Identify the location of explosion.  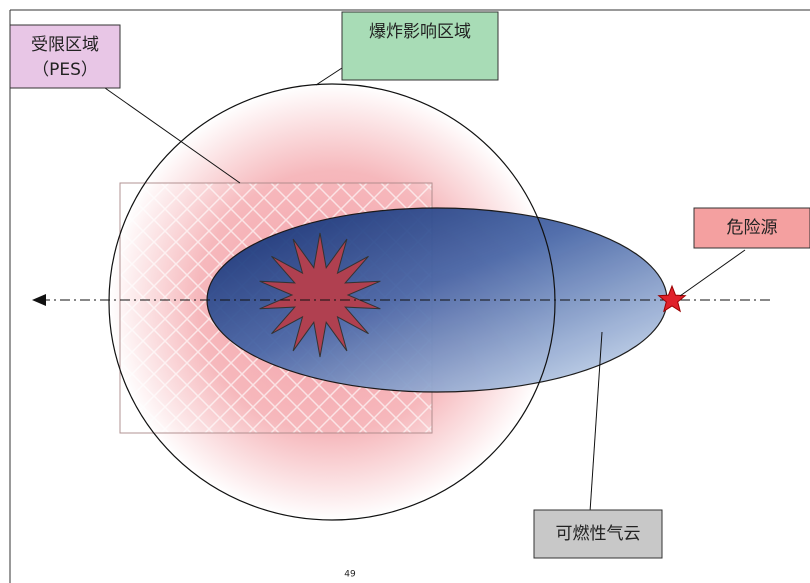
(320, 295).